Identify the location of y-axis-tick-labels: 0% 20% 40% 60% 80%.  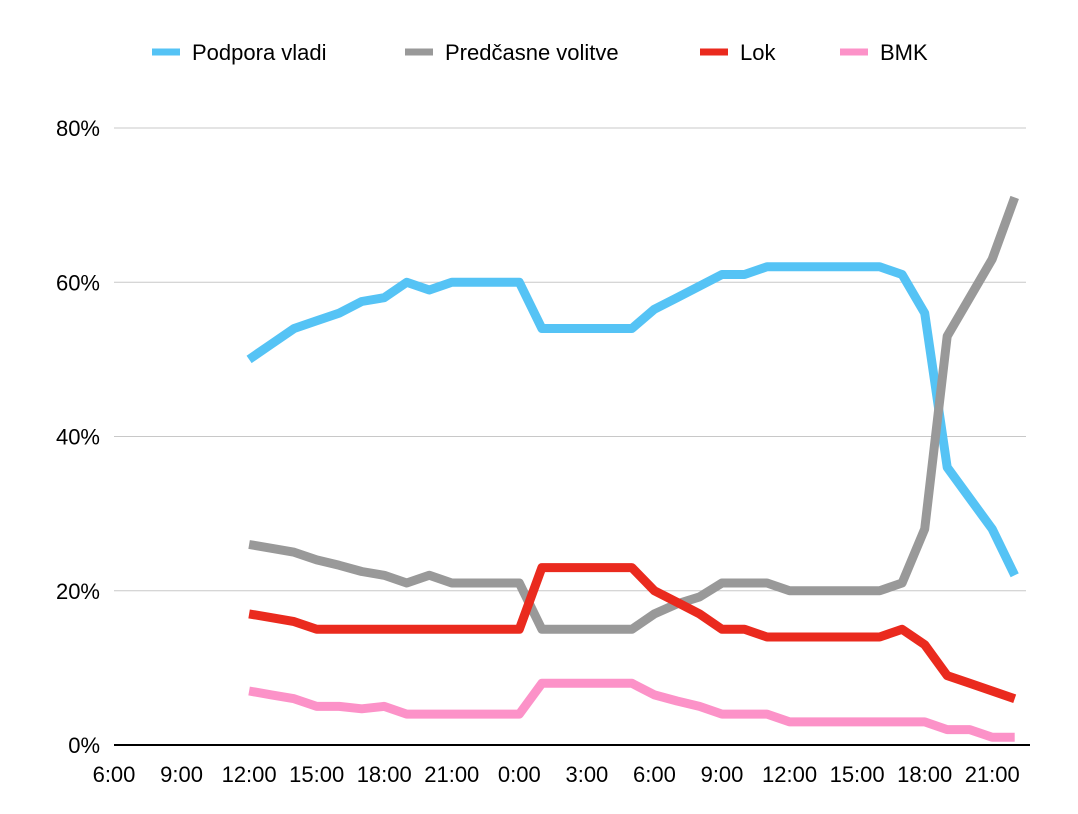
(78, 437).